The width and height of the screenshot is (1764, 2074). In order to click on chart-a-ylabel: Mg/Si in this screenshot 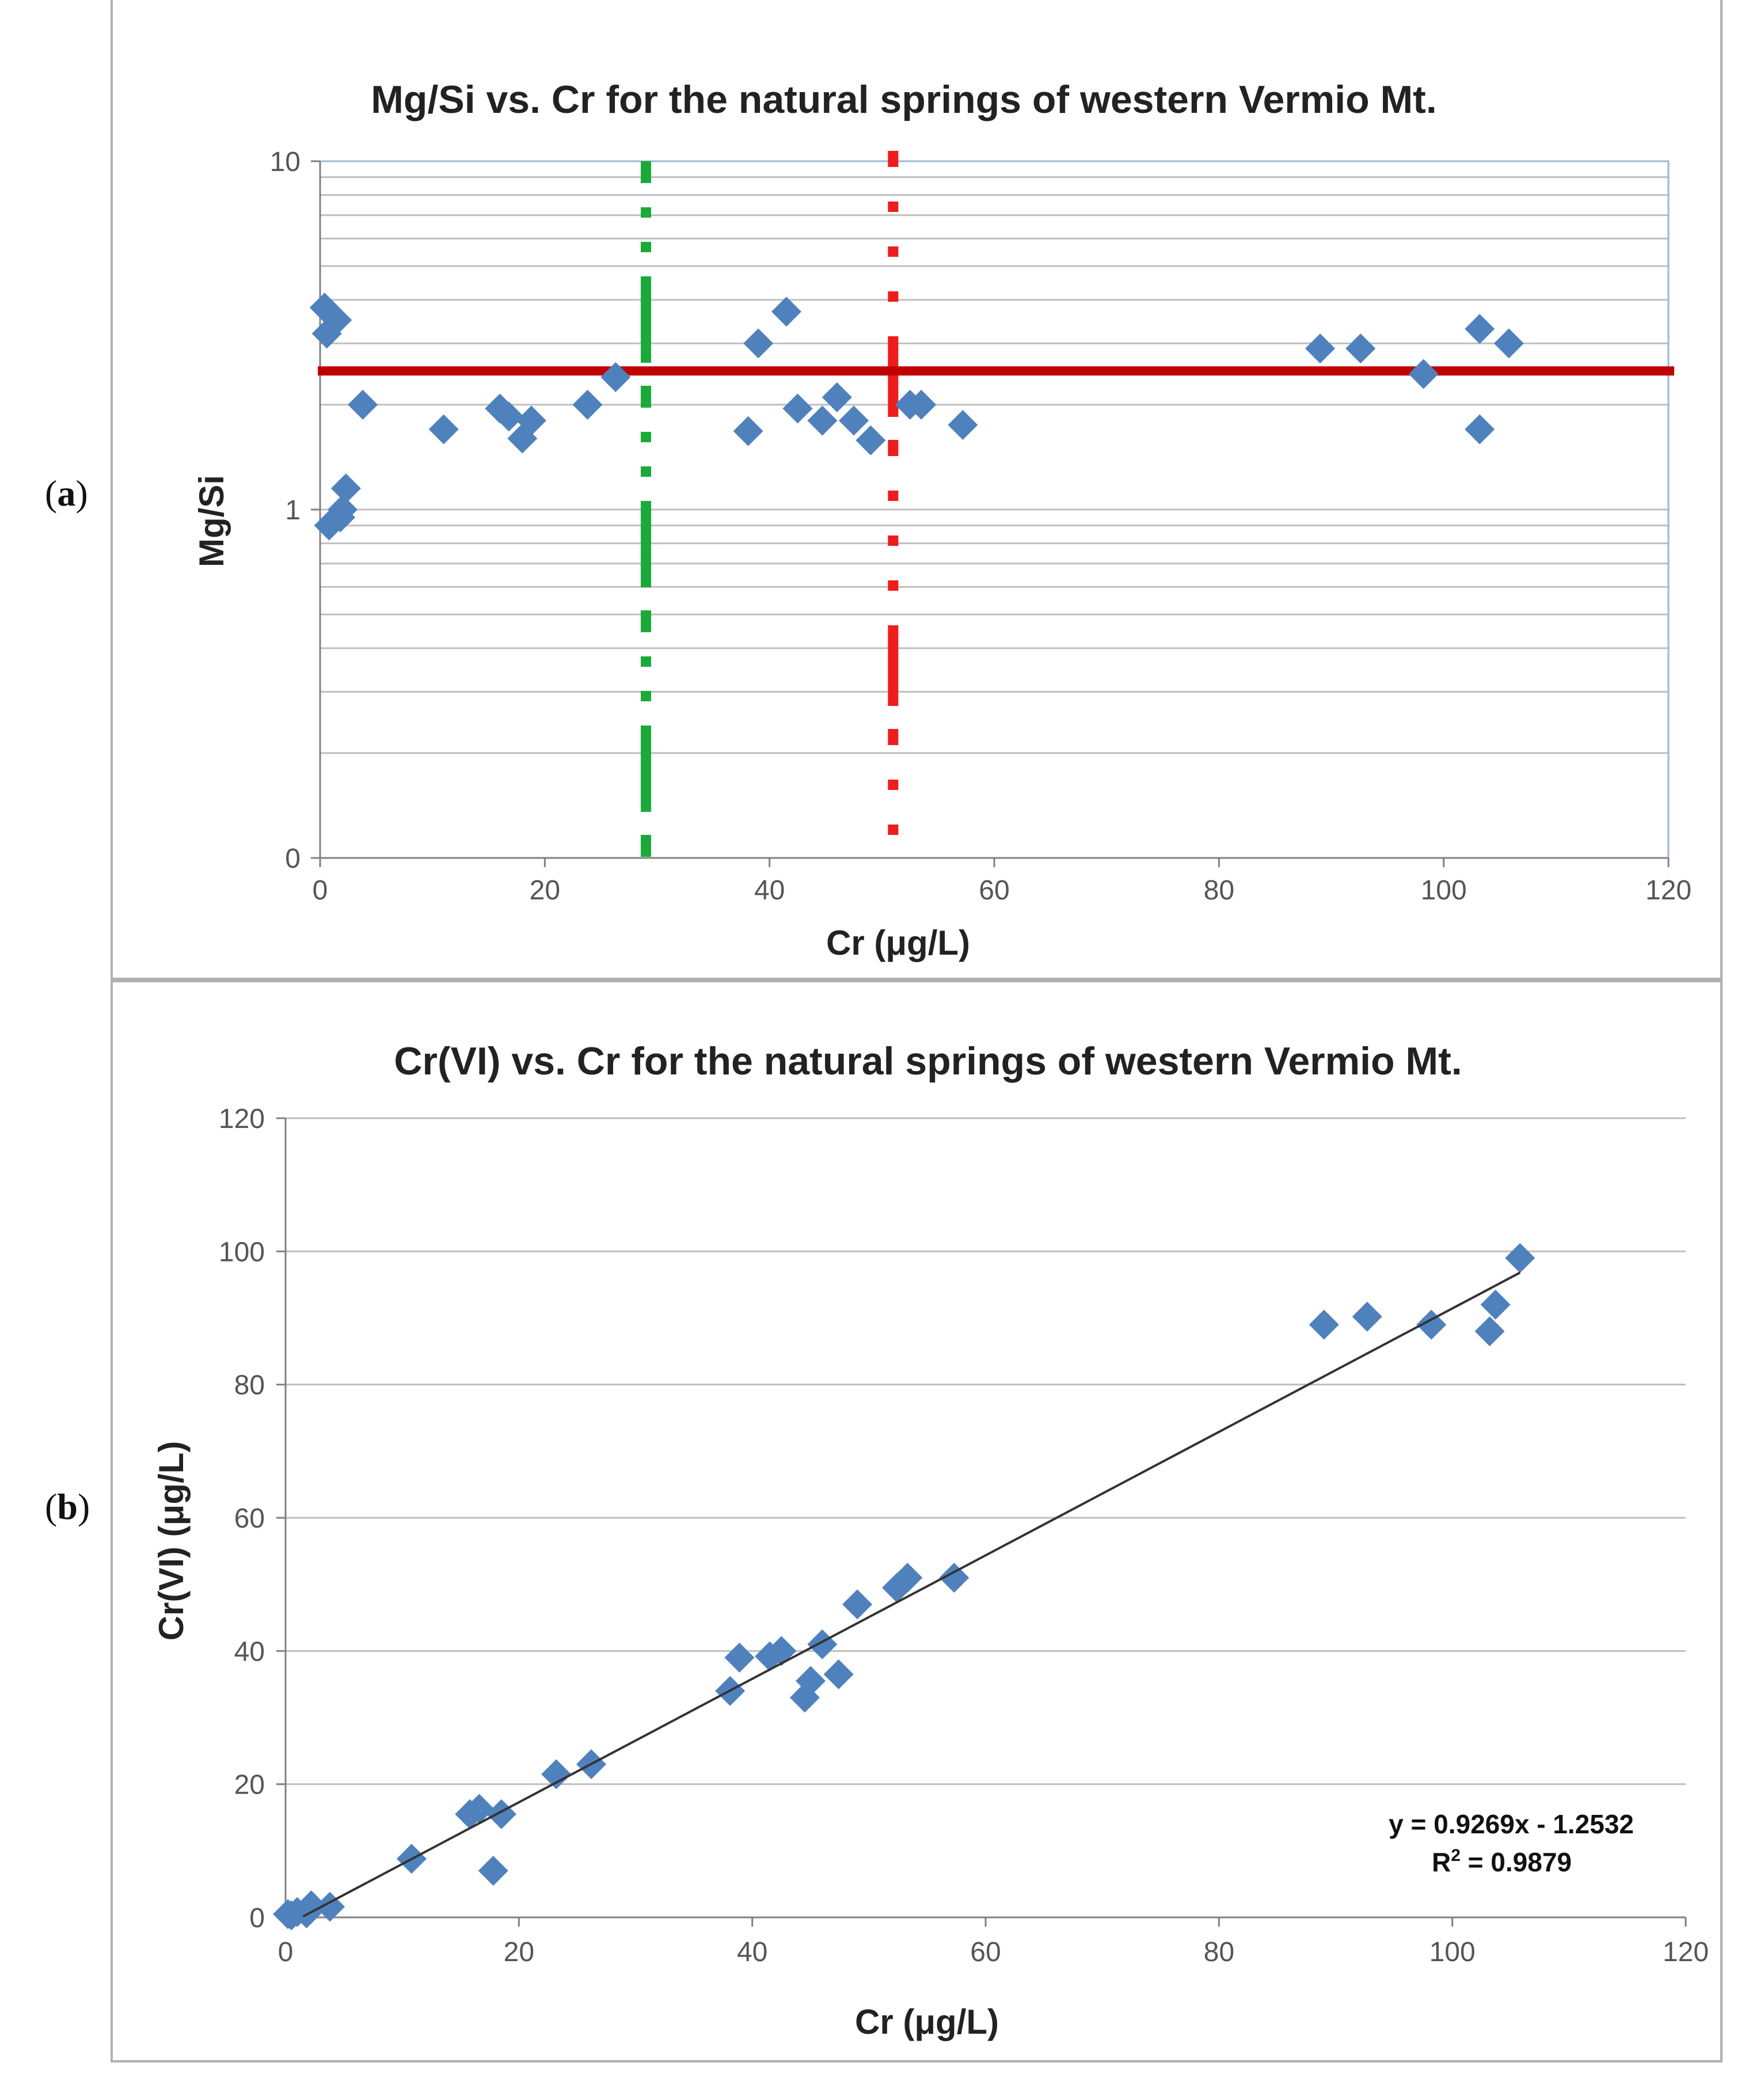, I will do `click(212, 521)`.